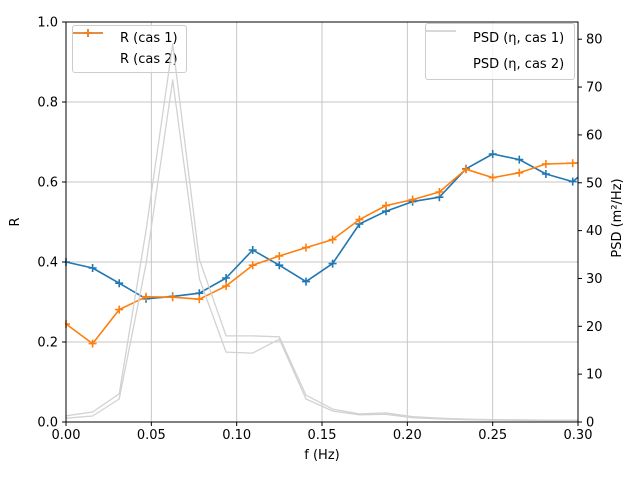  I want to click on x-tick-label: 0.30, so click(578, 435).